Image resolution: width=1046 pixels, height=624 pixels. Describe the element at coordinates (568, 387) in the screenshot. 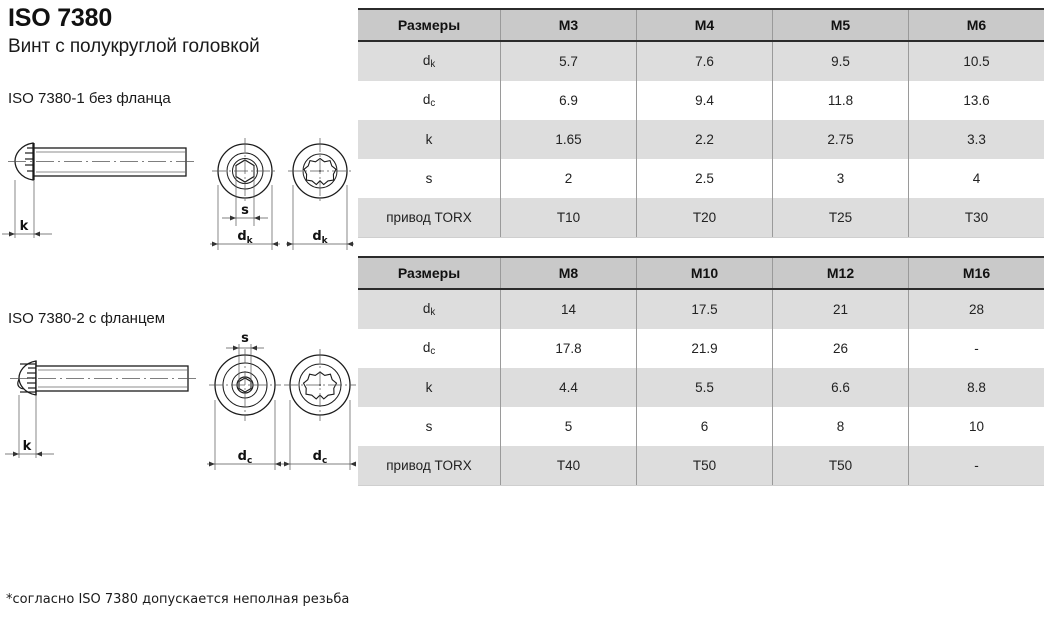

I see `cell-k-m8: 4.4` at that location.